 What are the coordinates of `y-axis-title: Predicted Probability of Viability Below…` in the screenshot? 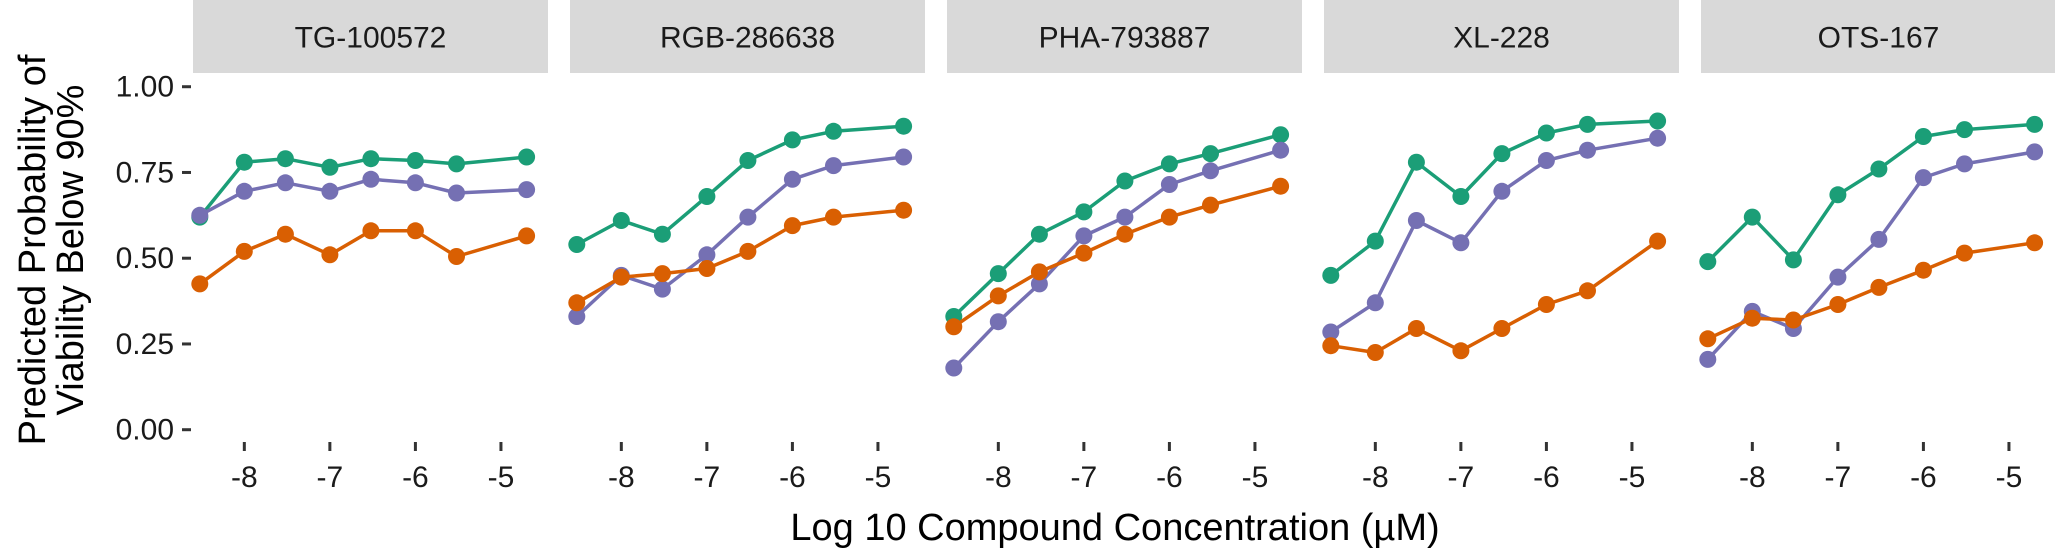 It's located at (52, 249).